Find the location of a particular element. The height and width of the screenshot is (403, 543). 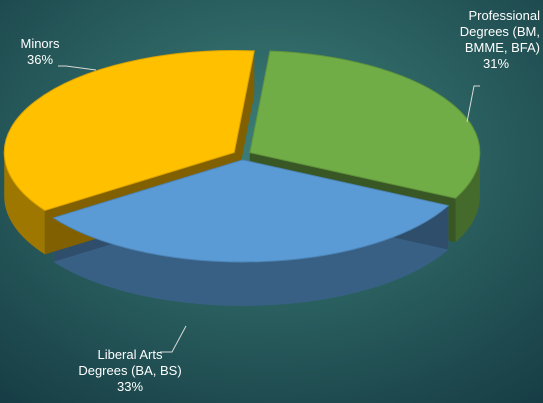

leader-professional is located at coordinates (473, 104).